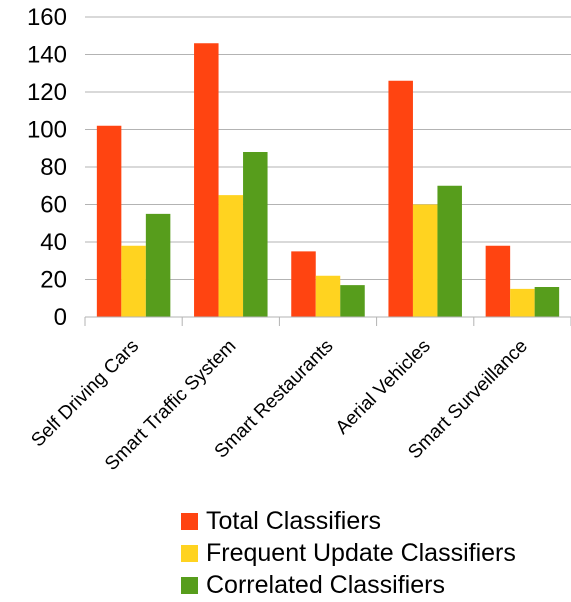 The image size is (571, 602). What do you see at coordinates (47, 17) in the screenshot?
I see `y-tick-label: 160` at bounding box center [47, 17].